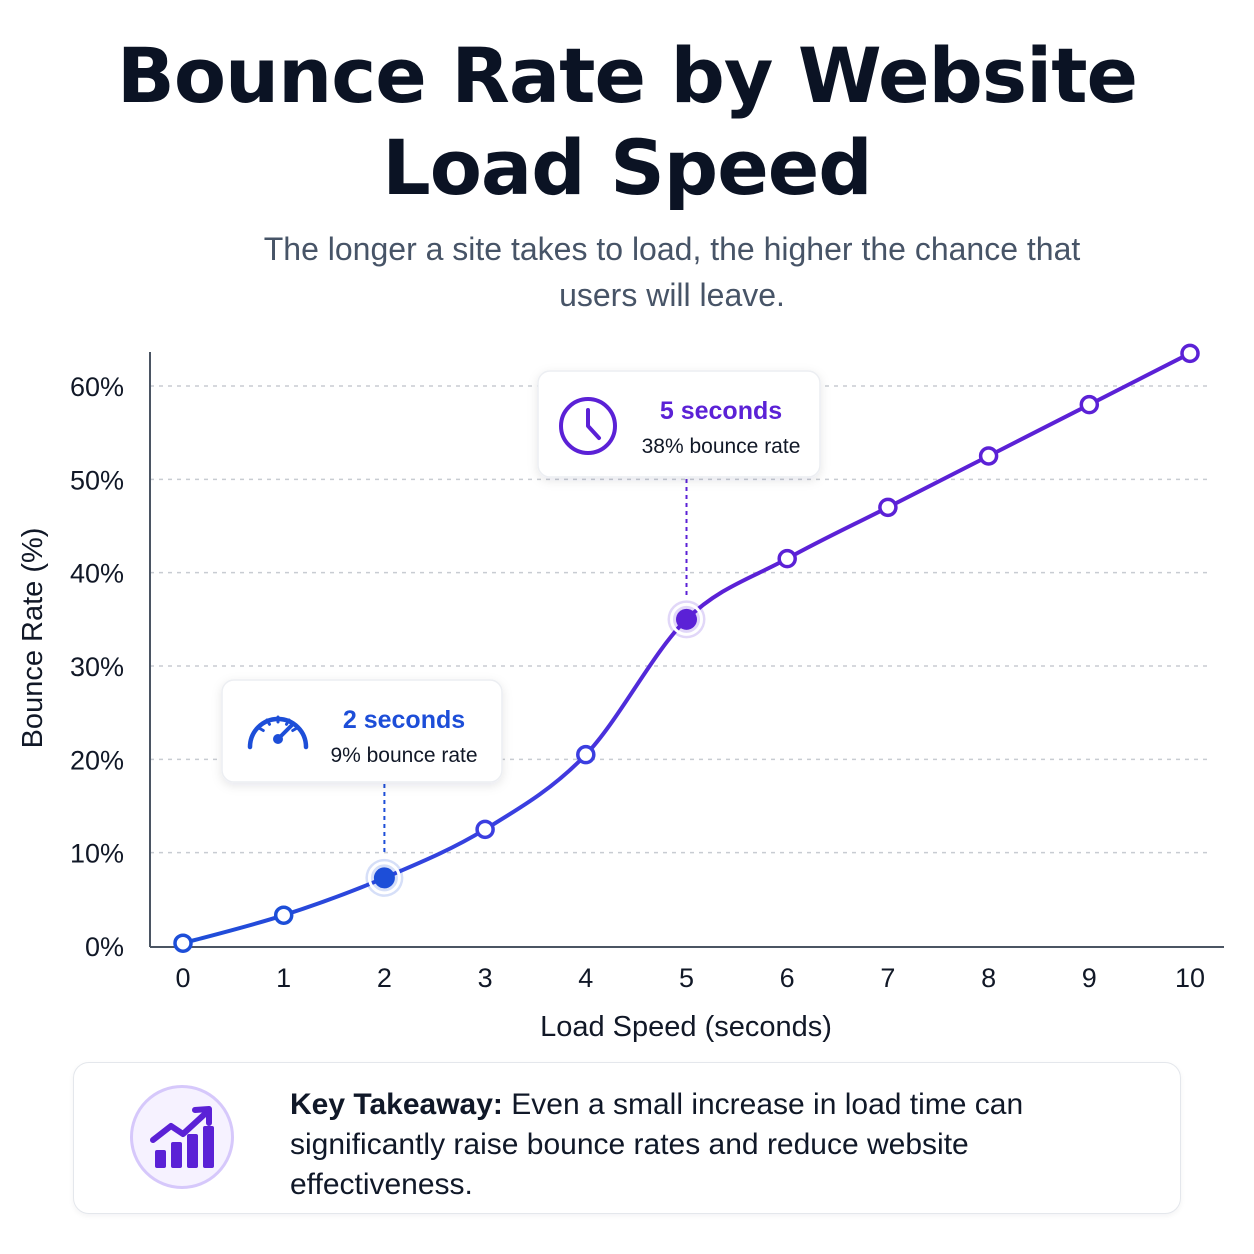 The width and height of the screenshot is (1254, 1254). What do you see at coordinates (627, 75) in the screenshot?
I see `title-line-1: Bounce Rate by Website` at bounding box center [627, 75].